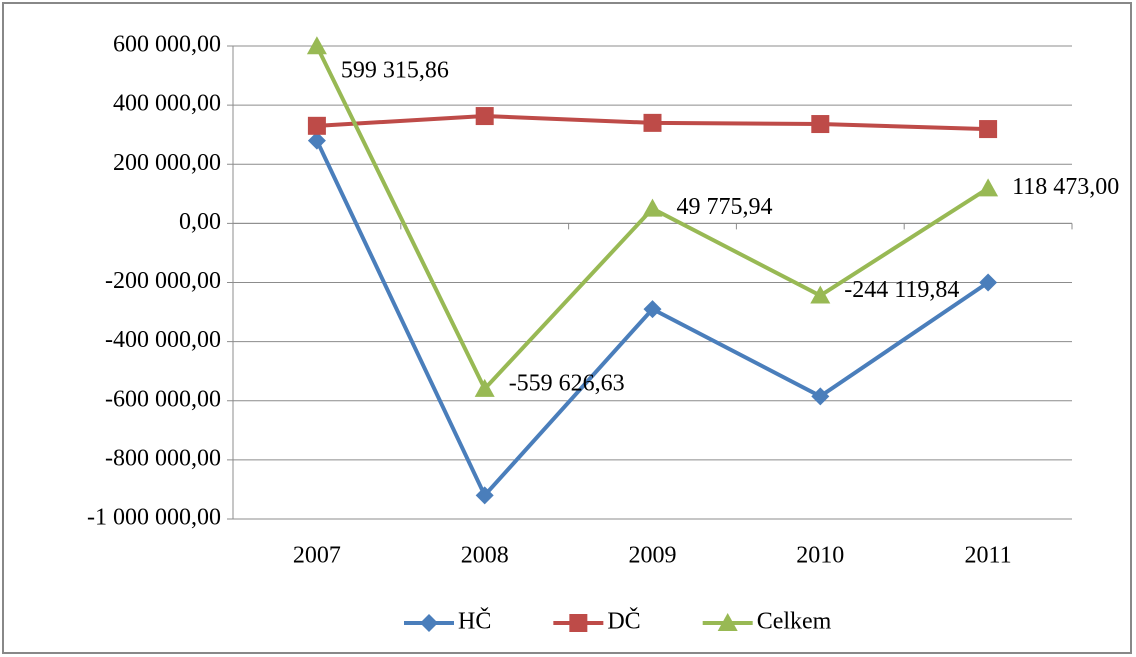 Image resolution: width=1136 pixels, height=657 pixels. I want to click on legend-item: Celkem, so click(767, 622).